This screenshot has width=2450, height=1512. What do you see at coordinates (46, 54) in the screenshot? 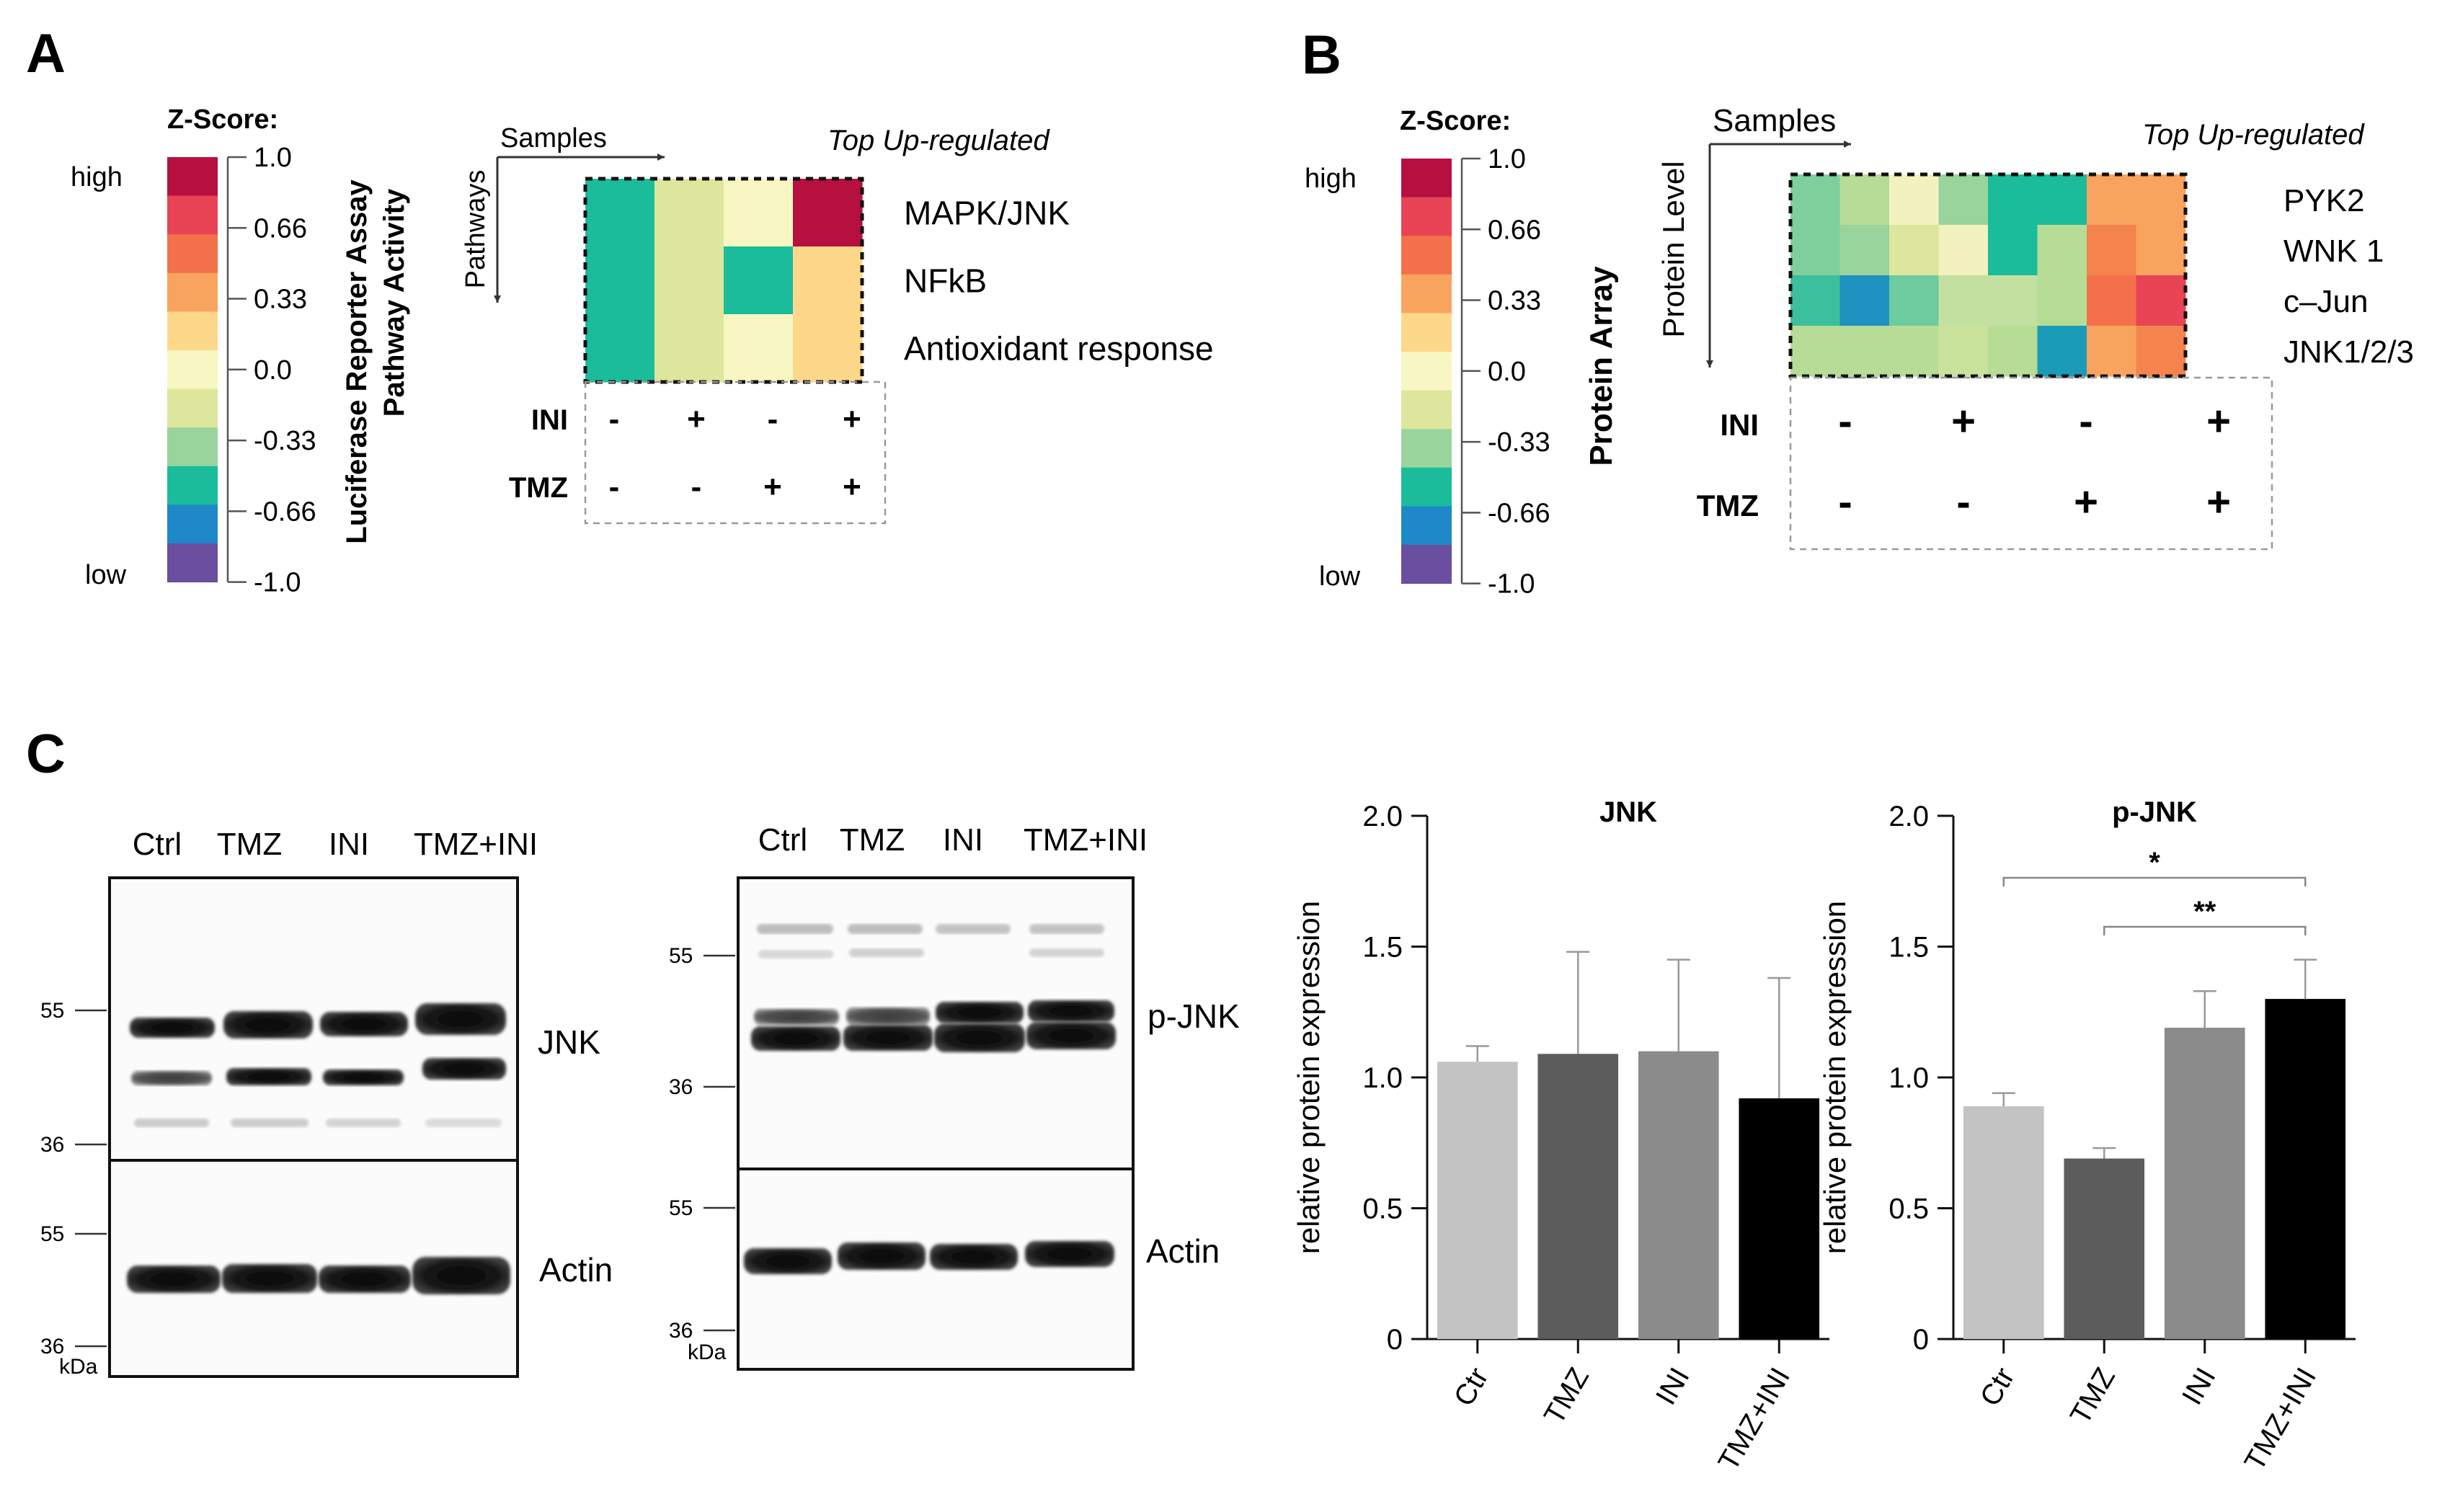
I see `panel-a-letter: A` at bounding box center [46, 54].